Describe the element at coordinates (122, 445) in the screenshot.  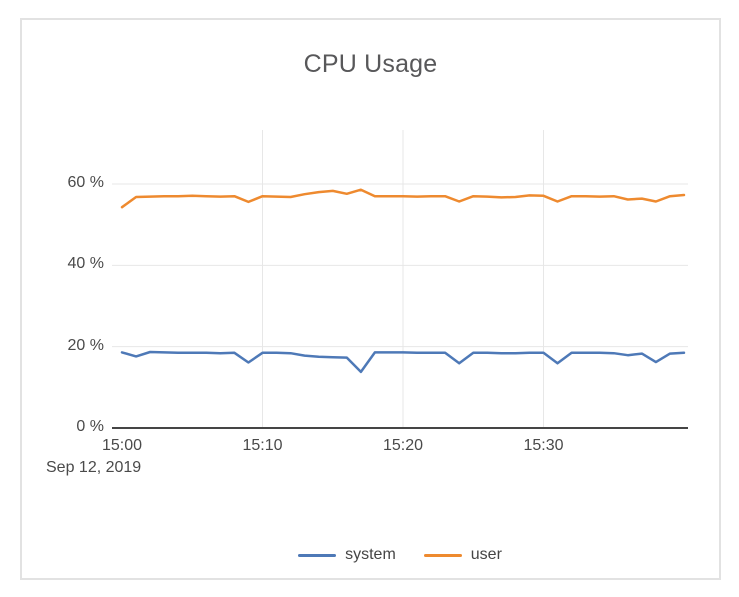
I see `x-axis-tick-label: 15:00` at that location.